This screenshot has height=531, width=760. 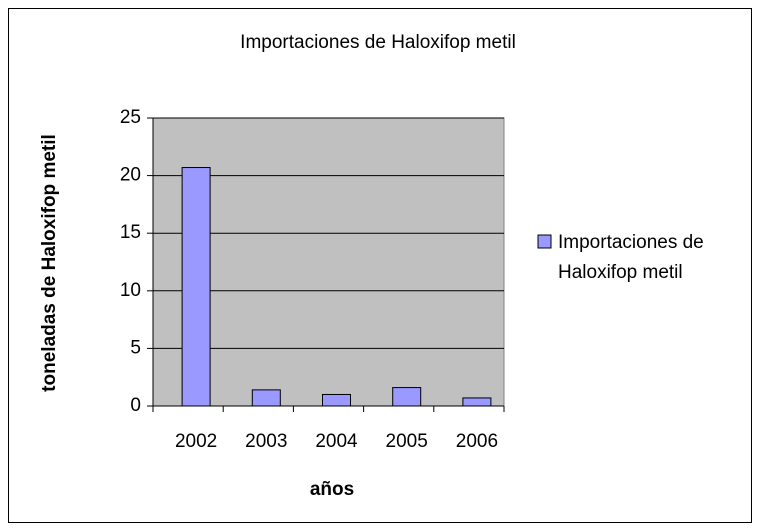 What do you see at coordinates (332, 489) in the screenshot?
I see `x-axis-label: años` at bounding box center [332, 489].